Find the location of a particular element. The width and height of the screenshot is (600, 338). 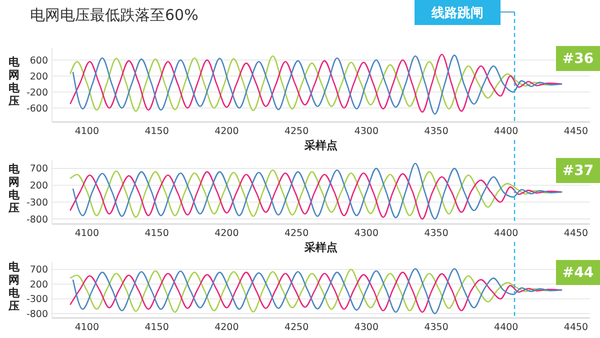

y-tick-label: -600 is located at coordinates (37, 108).